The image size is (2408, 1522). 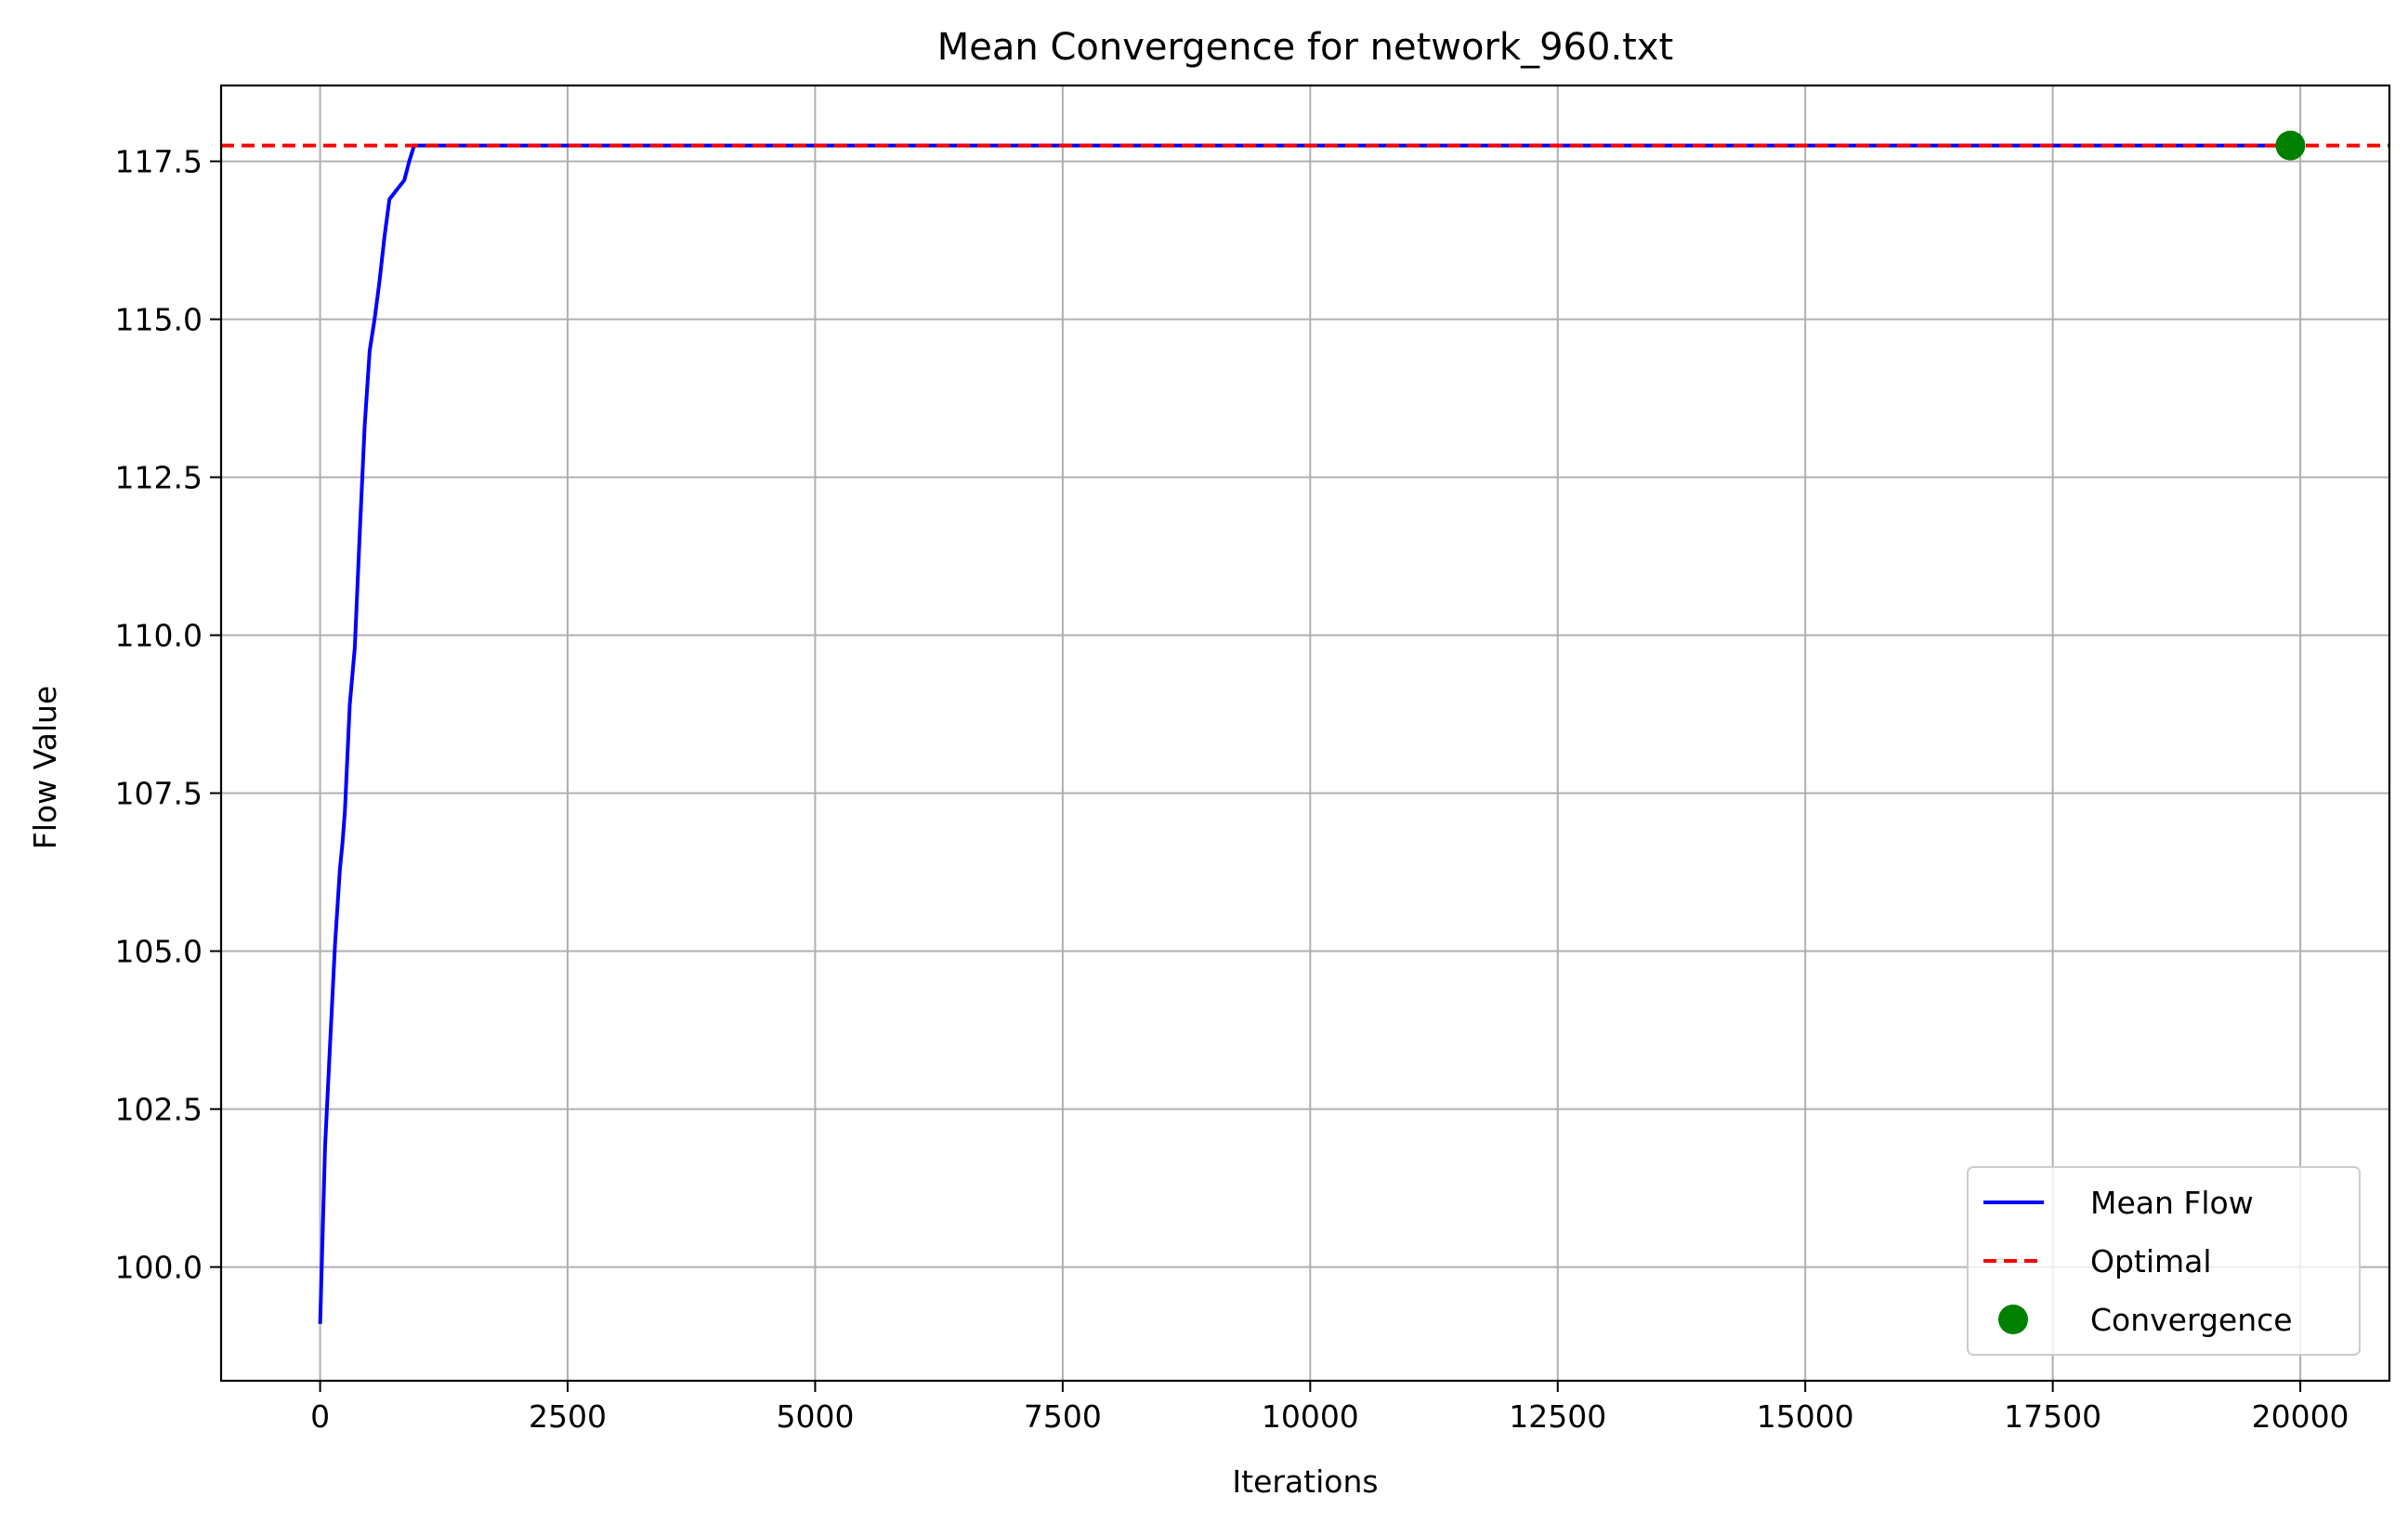 What do you see at coordinates (568, 1417) in the screenshot?
I see `x-tick-label: 2500` at bounding box center [568, 1417].